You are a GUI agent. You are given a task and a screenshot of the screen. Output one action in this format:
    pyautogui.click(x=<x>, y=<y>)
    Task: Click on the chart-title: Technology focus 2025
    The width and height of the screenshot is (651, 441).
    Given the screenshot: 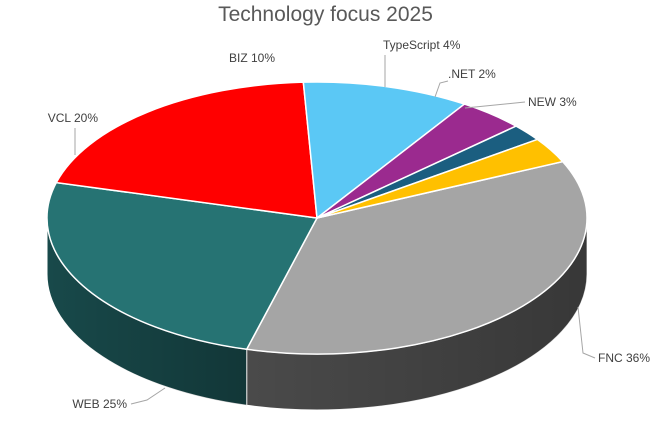 What is the action you would take?
    pyautogui.click(x=325, y=14)
    